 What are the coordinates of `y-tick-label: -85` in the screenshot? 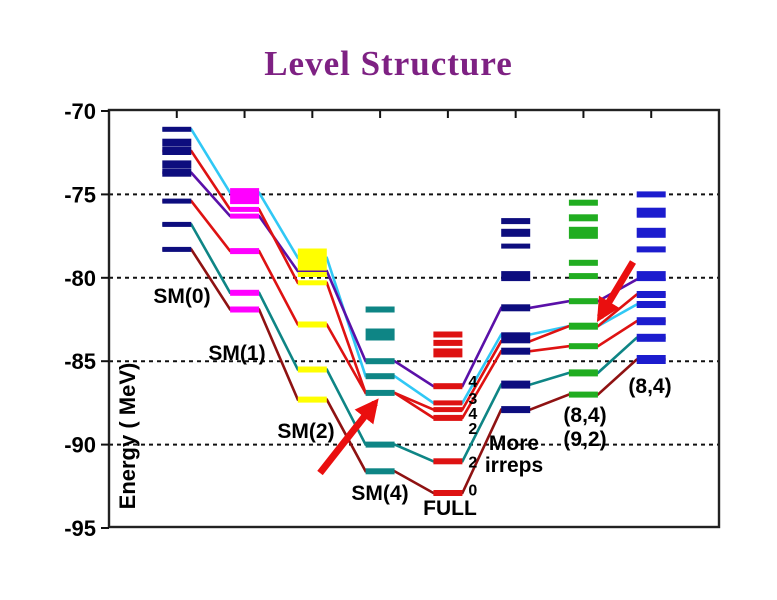 It's located at (80, 361).